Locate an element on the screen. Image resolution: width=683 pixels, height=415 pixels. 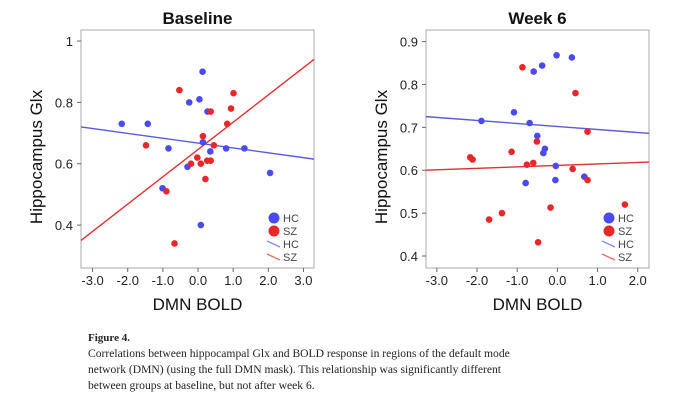
x-tick-label: 1.0 is located at coordinates (598, 280).